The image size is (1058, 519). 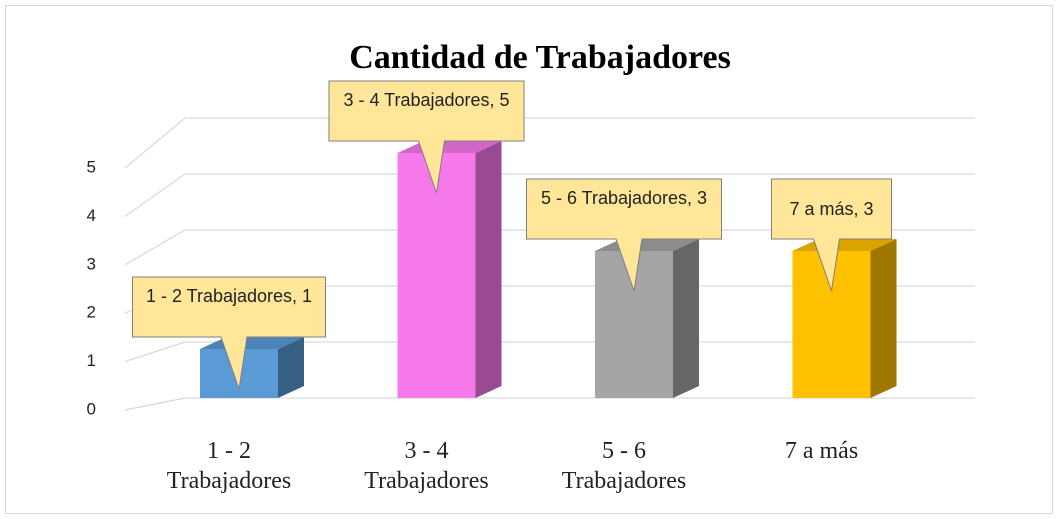 I want to click on x-tick-label: 7 a más, so click(x=821, y=451).